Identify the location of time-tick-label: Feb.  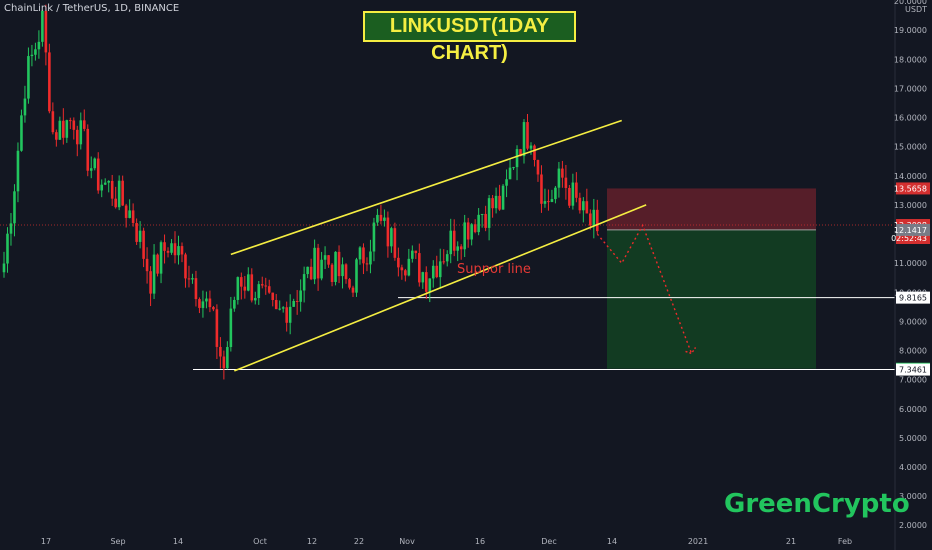
(845, 541).